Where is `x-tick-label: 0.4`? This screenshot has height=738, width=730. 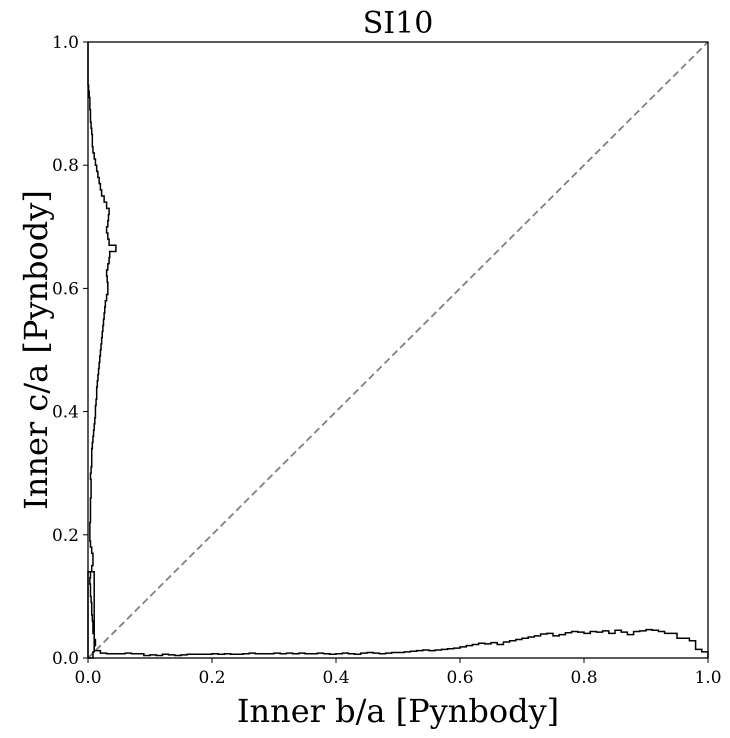
x-tick-label: 0.4 is located at coordinates (335, 678).